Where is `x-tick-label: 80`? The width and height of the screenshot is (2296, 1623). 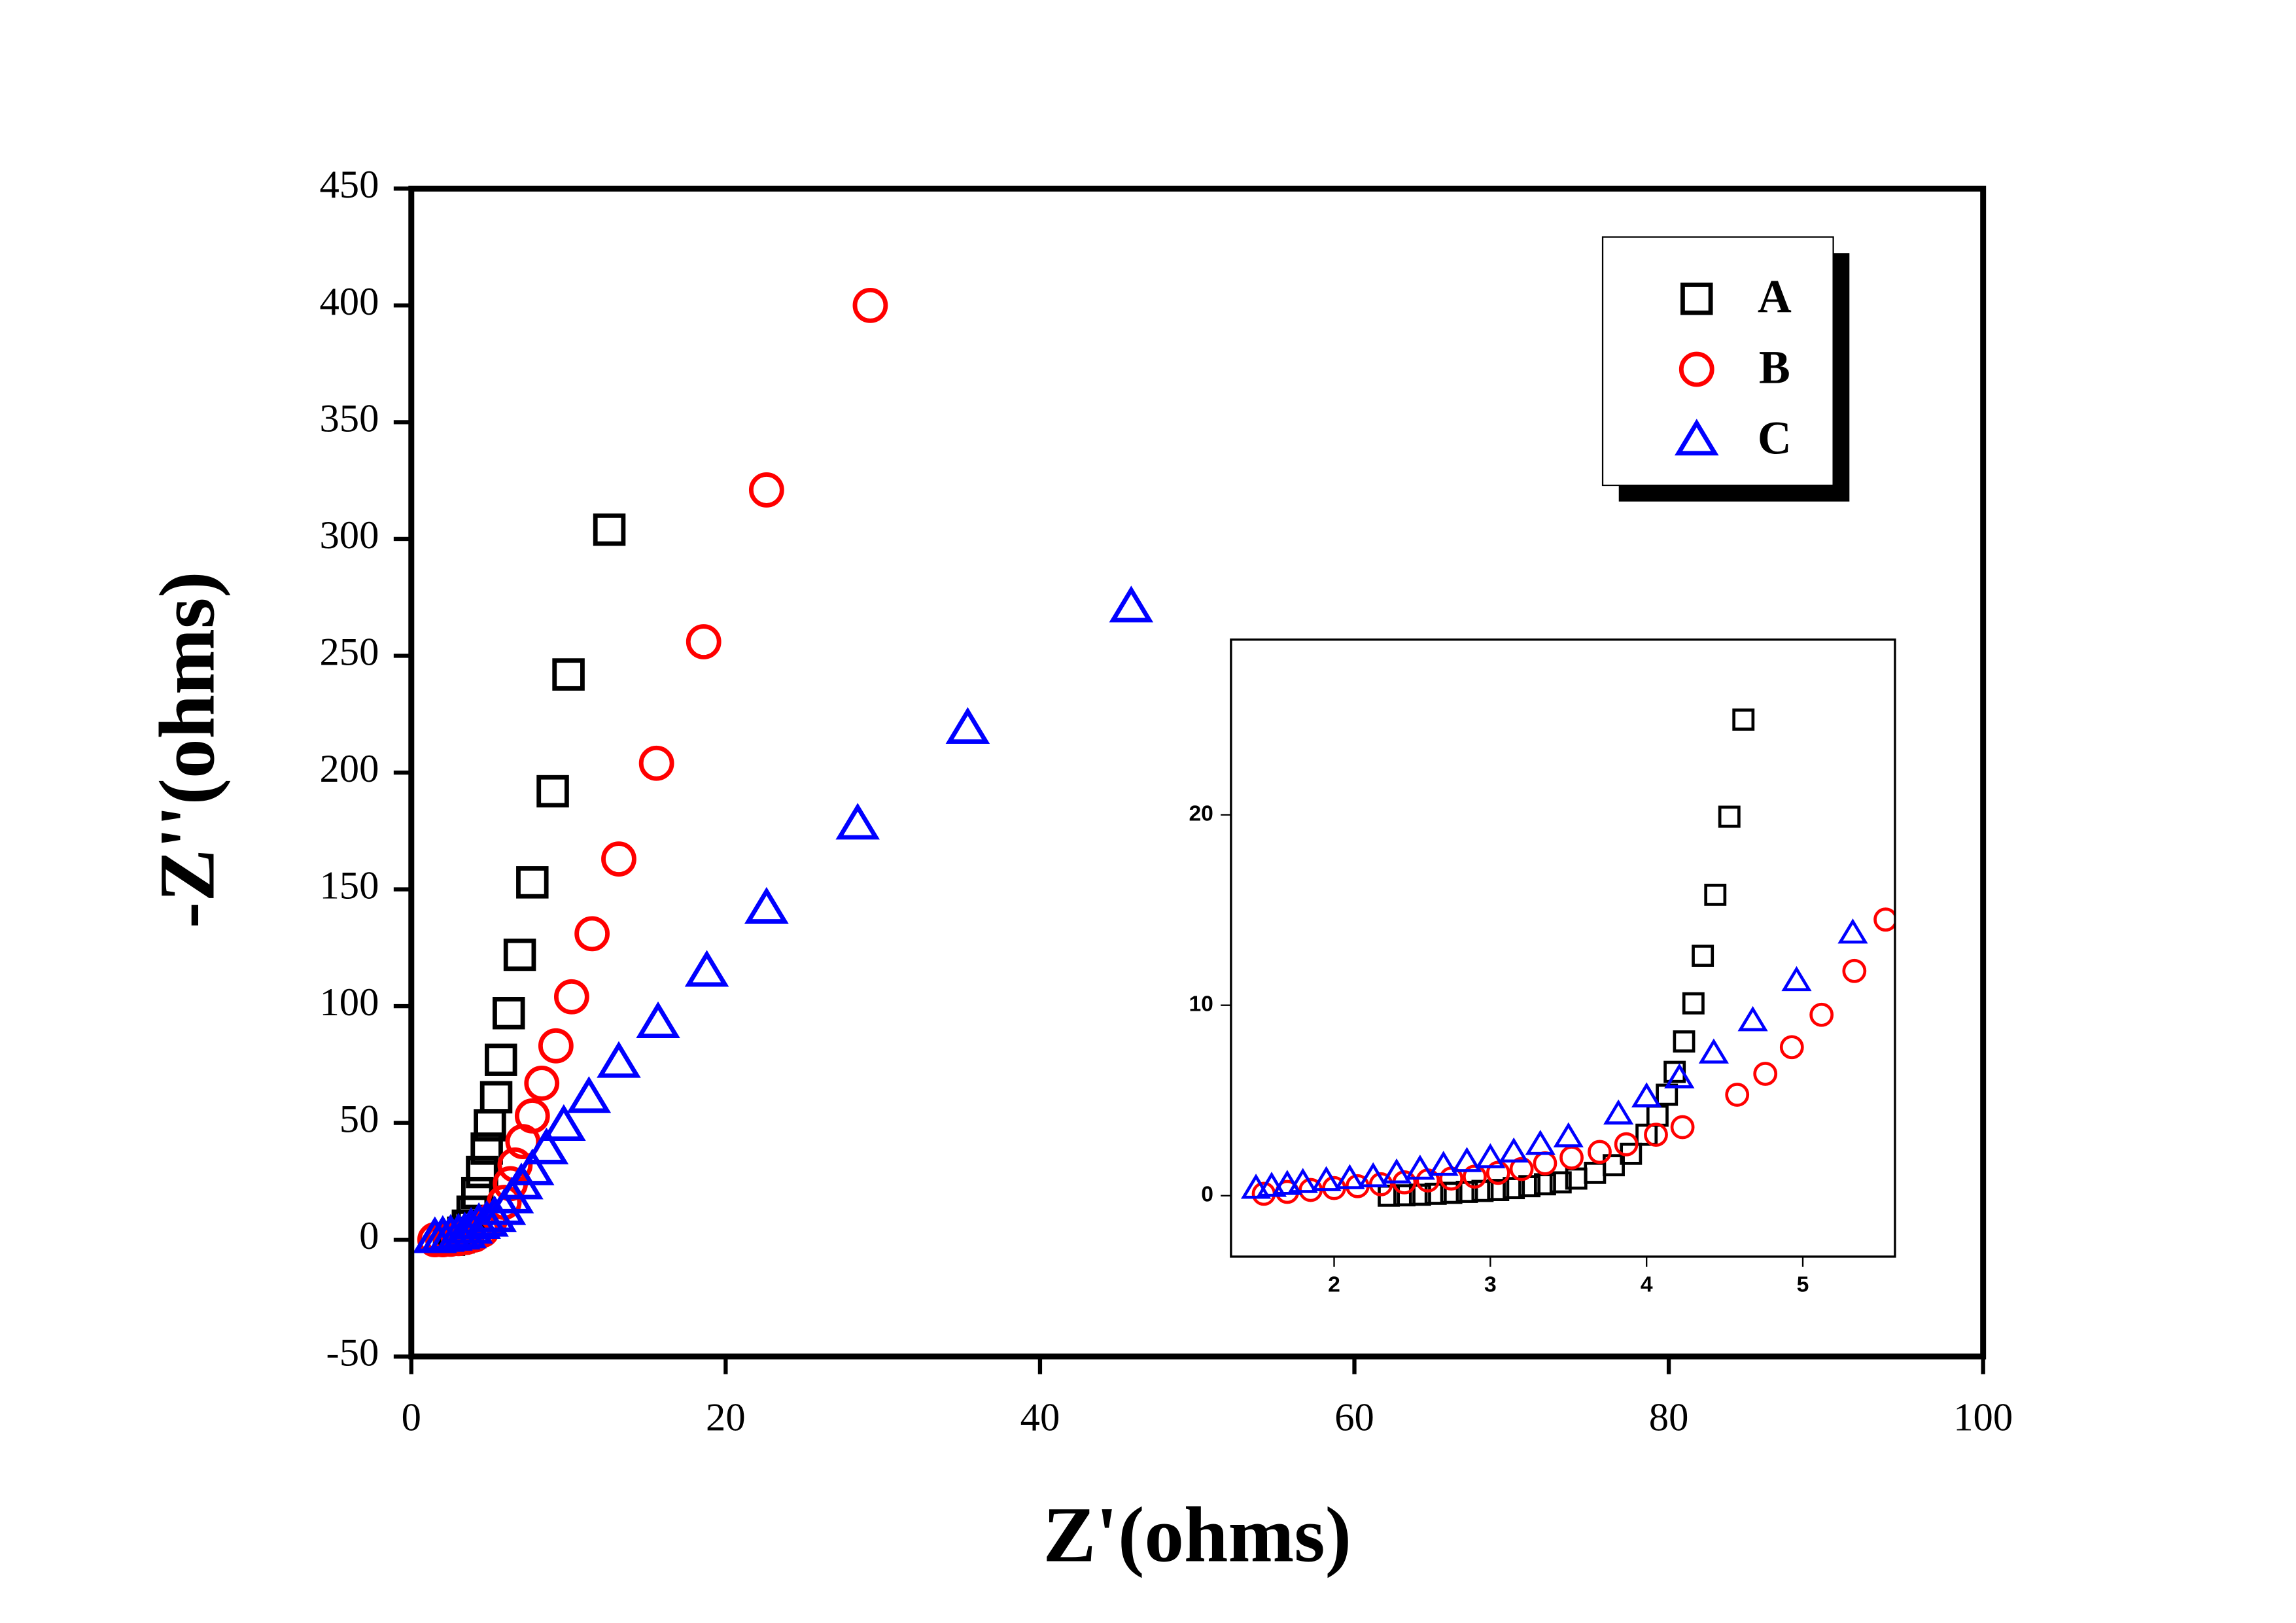 x-tick-label: 80 is located at coordinates (1669, 1417).